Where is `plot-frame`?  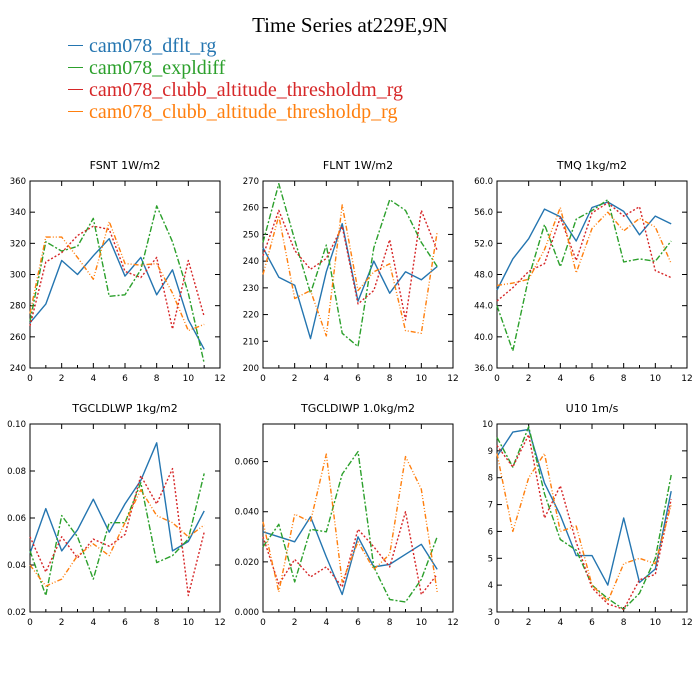 plot-frame is located at coordinates (358, 274).